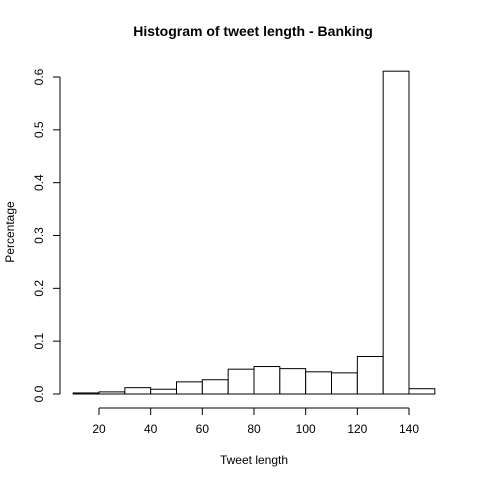 This screenshot has width=480, height=480. I want to click on x-axis: 20 40 60 80 100 120 140, so click(255, 421).